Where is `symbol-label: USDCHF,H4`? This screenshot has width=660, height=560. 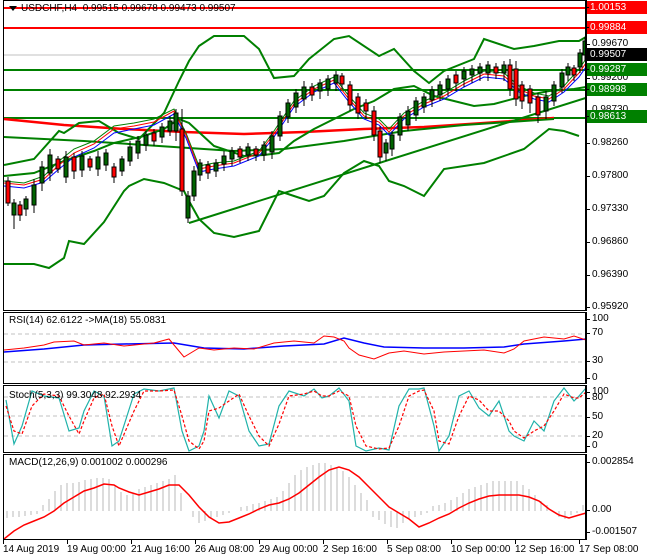
symbol-label: USDCHF,H4 is located at coordinates (49, 8).